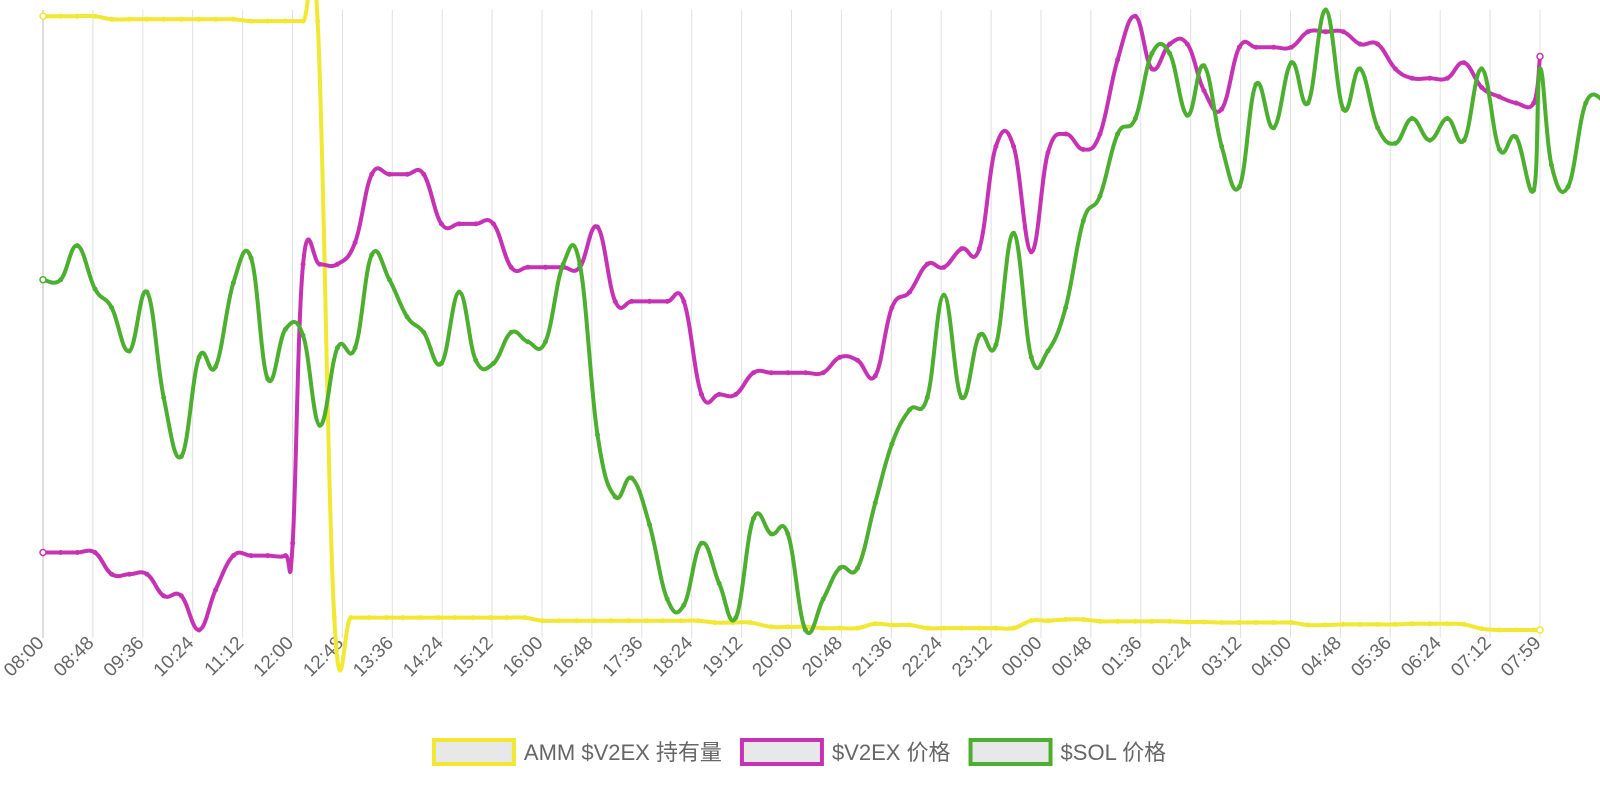 The image size is (1600, 805). Describe the element at coordinates (124, 657) in the screenshot. I see `x-tick-label: 09:36` at that location.